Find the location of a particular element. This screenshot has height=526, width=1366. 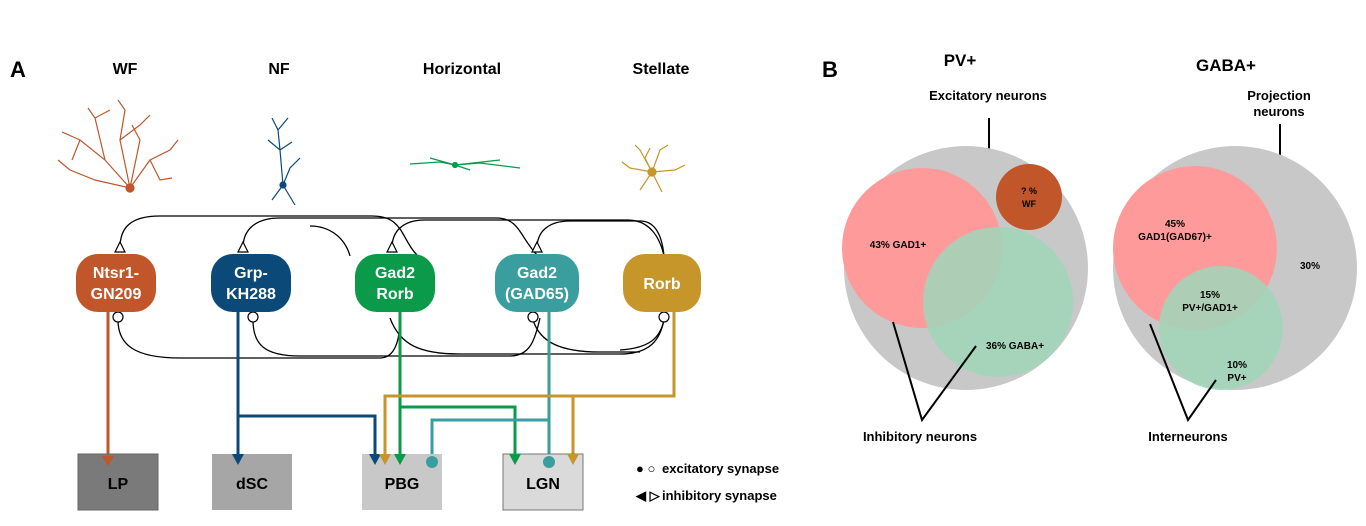

gaba-gad1-label: GAD1(GAD67)+ is located at coordinates (1175, 237).